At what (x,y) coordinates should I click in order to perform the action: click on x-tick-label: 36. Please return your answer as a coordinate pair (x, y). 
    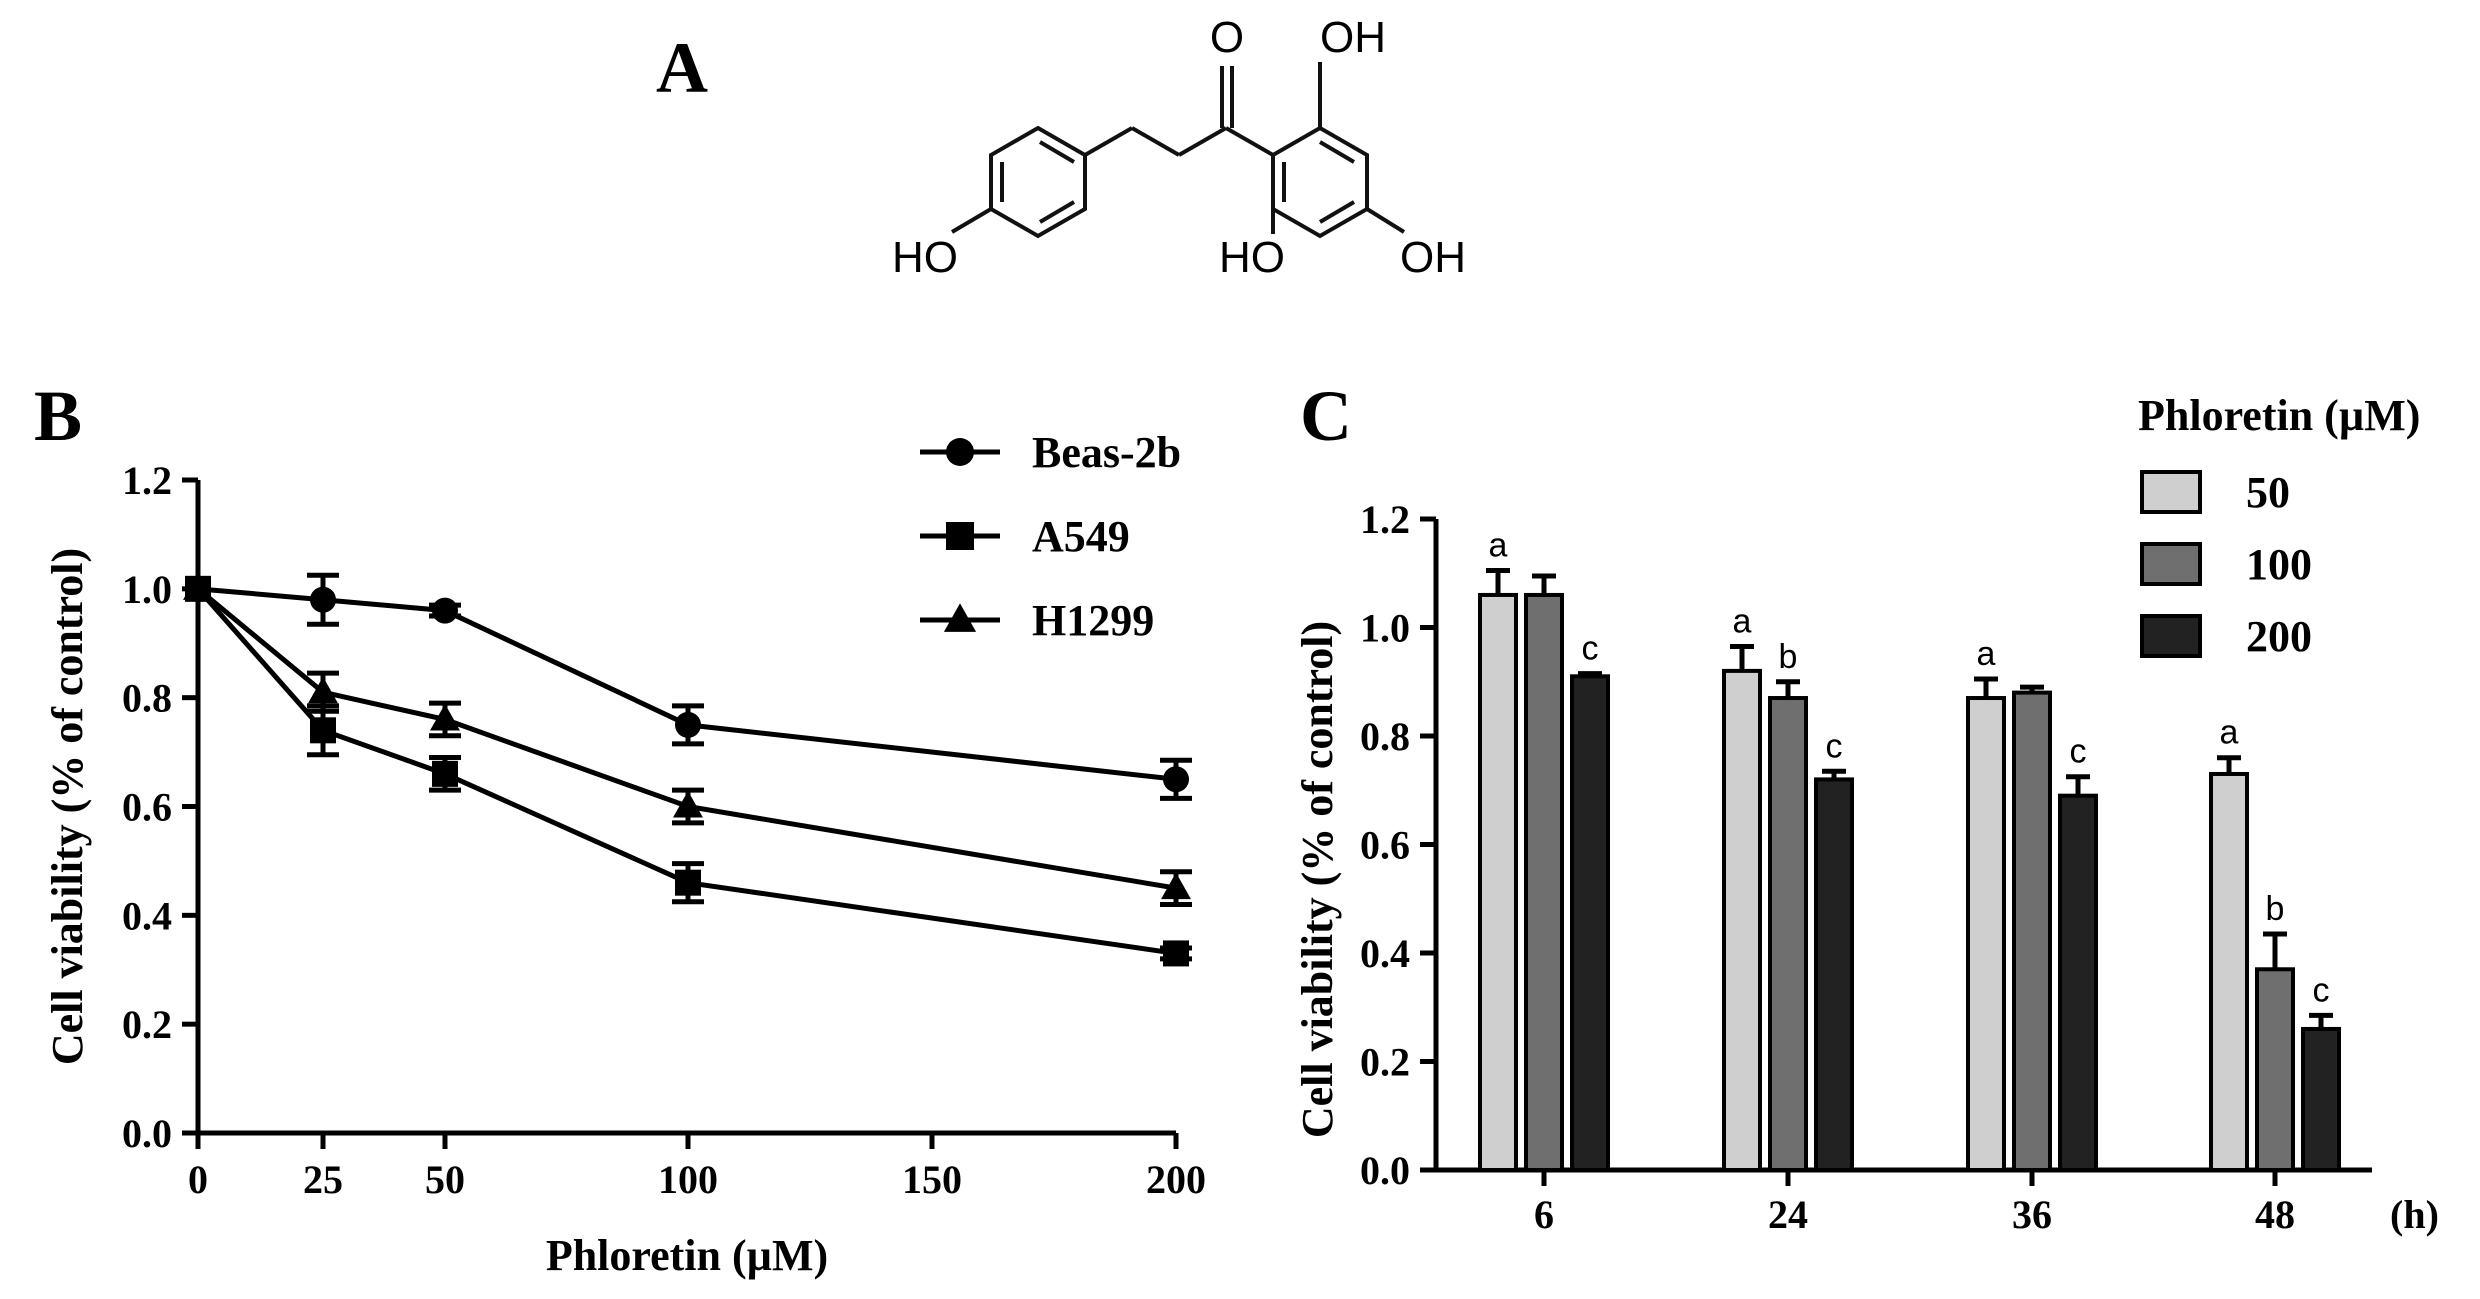
    Looking at the image, I should click on (2032, 1214).